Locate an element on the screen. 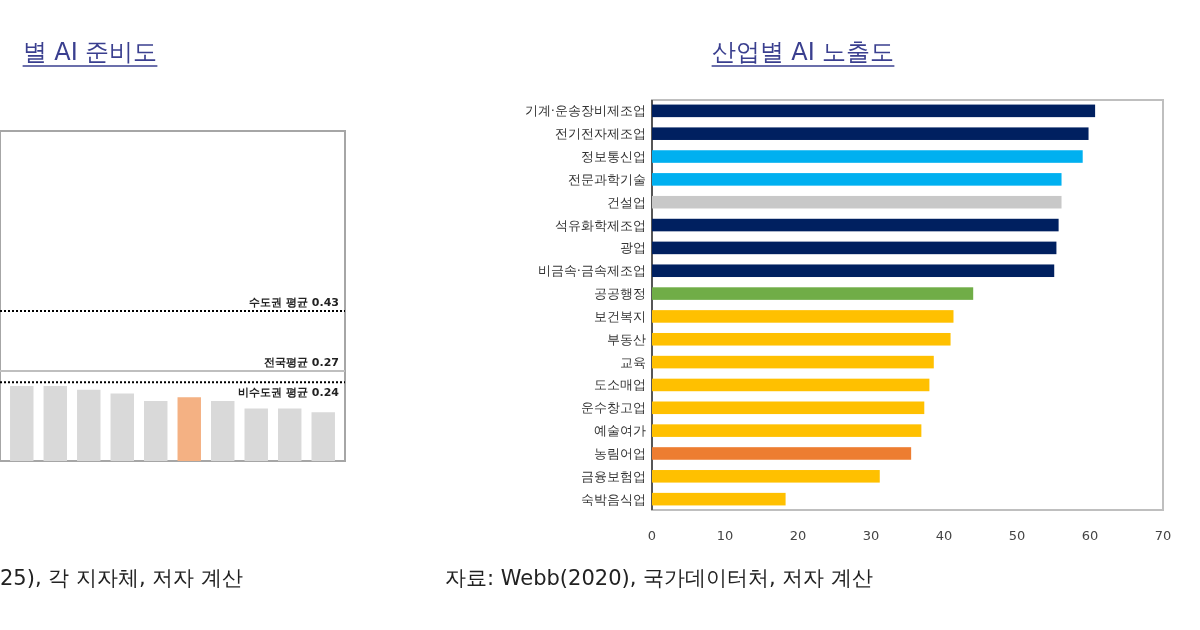 This screenshot has height=630, width=1200. y-tick-label: 정보통신업 is located at coordinates (613, 157).